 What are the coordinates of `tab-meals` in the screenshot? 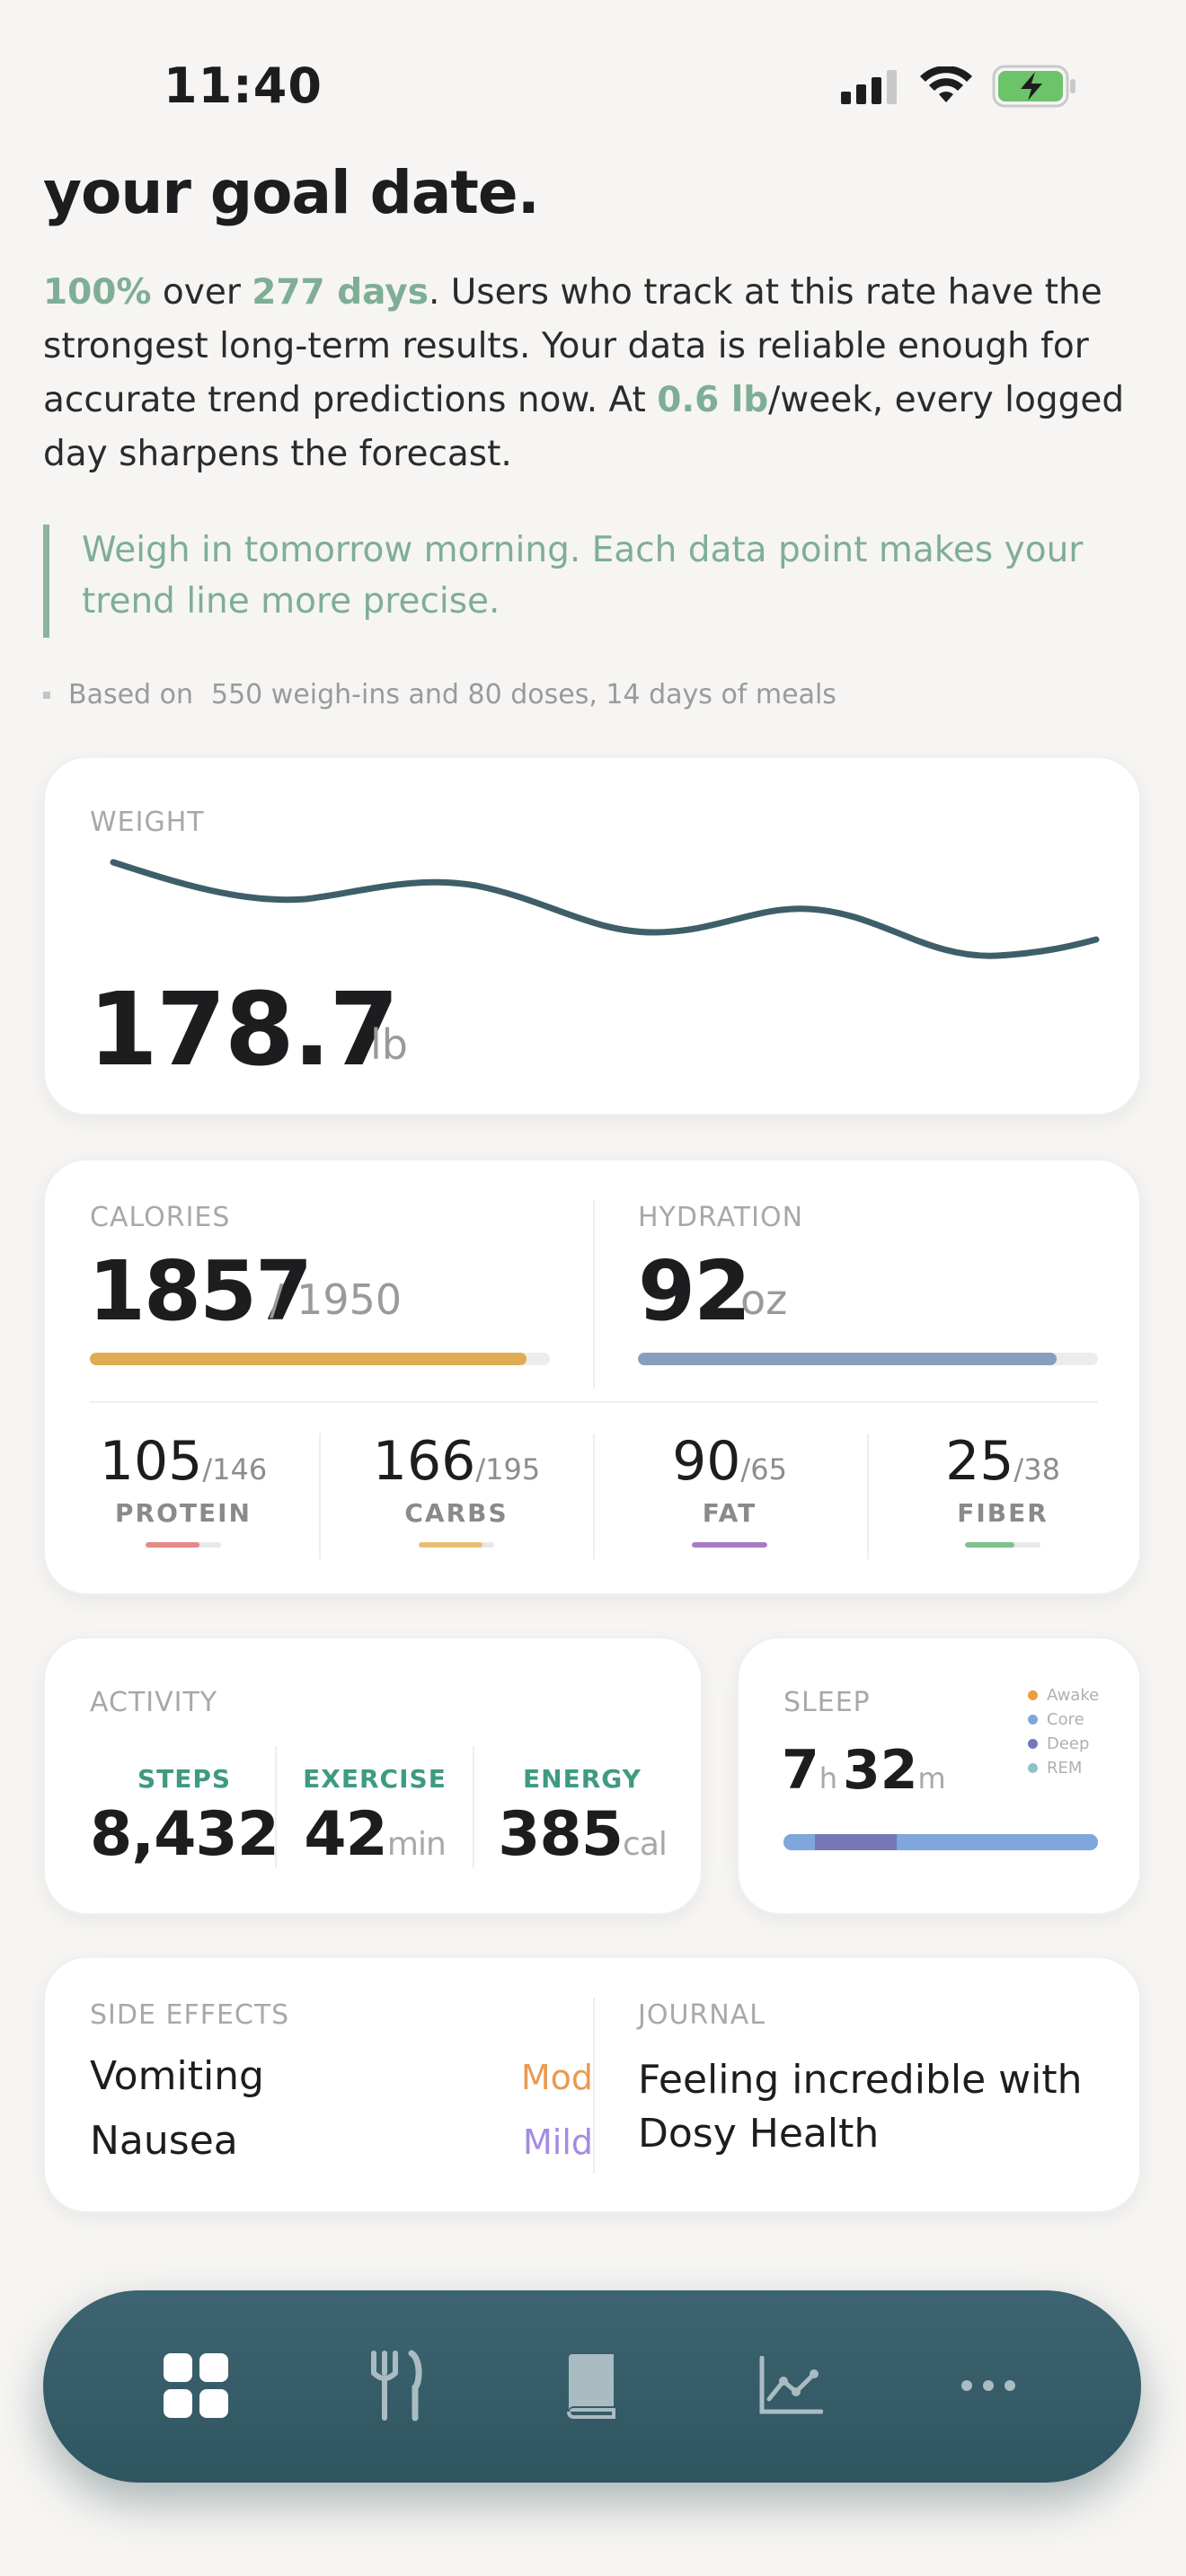 It's located at (395, 2385).